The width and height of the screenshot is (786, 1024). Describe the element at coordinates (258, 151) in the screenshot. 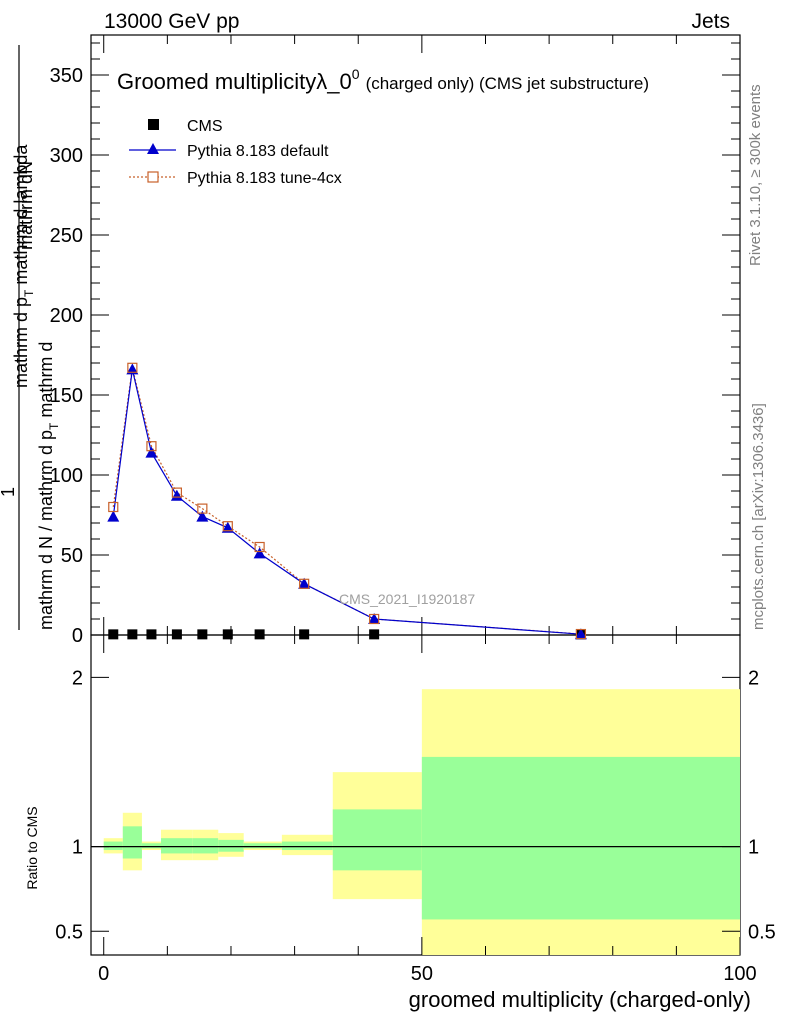

I see `legend-default-label: Pythia 8.183 default` at that location.